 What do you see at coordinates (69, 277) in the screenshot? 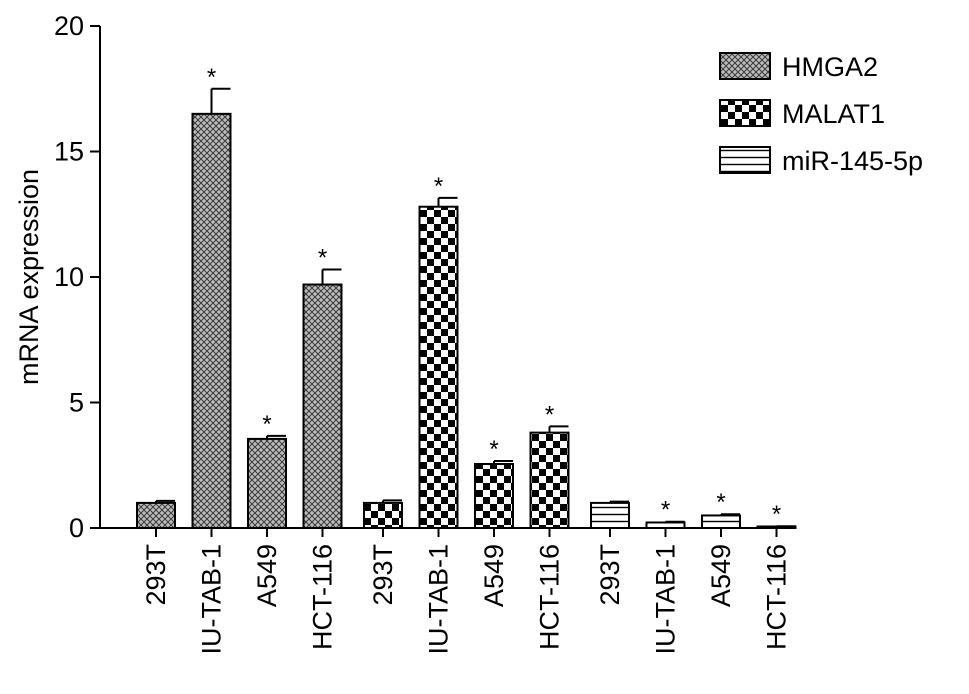
I see `y-tick-label: 10` at bounding box center [69, 277].